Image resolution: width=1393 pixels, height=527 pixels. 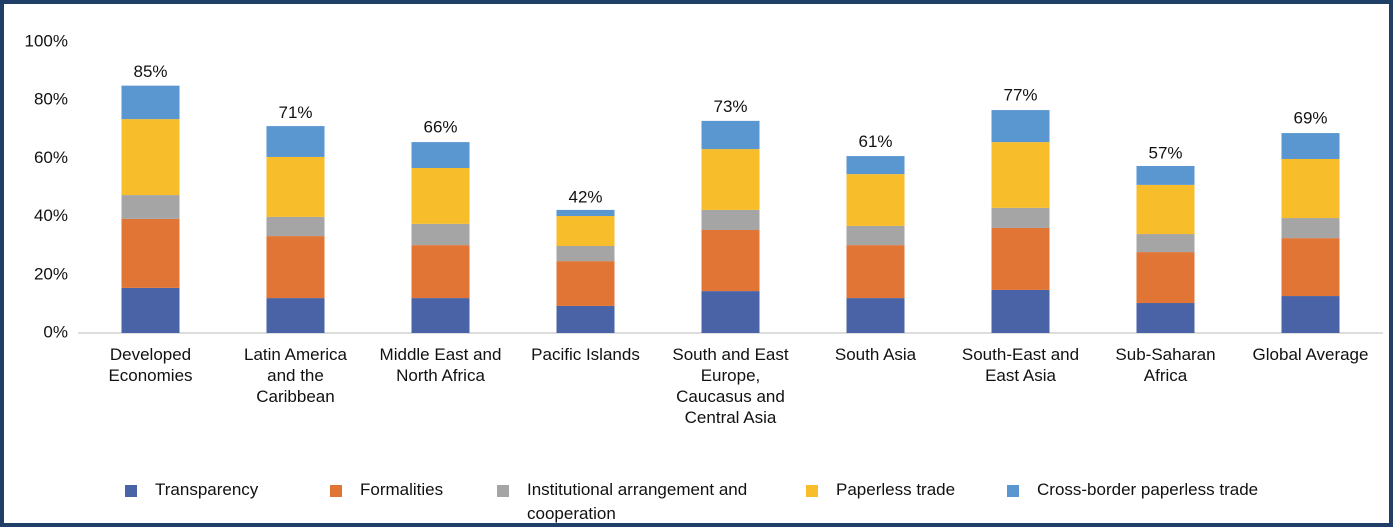 I want to click on total-label: 85%, so click(x=150, y=71).